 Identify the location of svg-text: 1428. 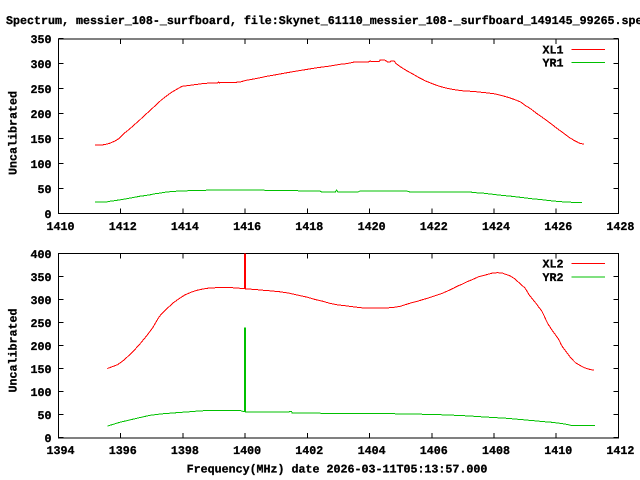
(620, 227).